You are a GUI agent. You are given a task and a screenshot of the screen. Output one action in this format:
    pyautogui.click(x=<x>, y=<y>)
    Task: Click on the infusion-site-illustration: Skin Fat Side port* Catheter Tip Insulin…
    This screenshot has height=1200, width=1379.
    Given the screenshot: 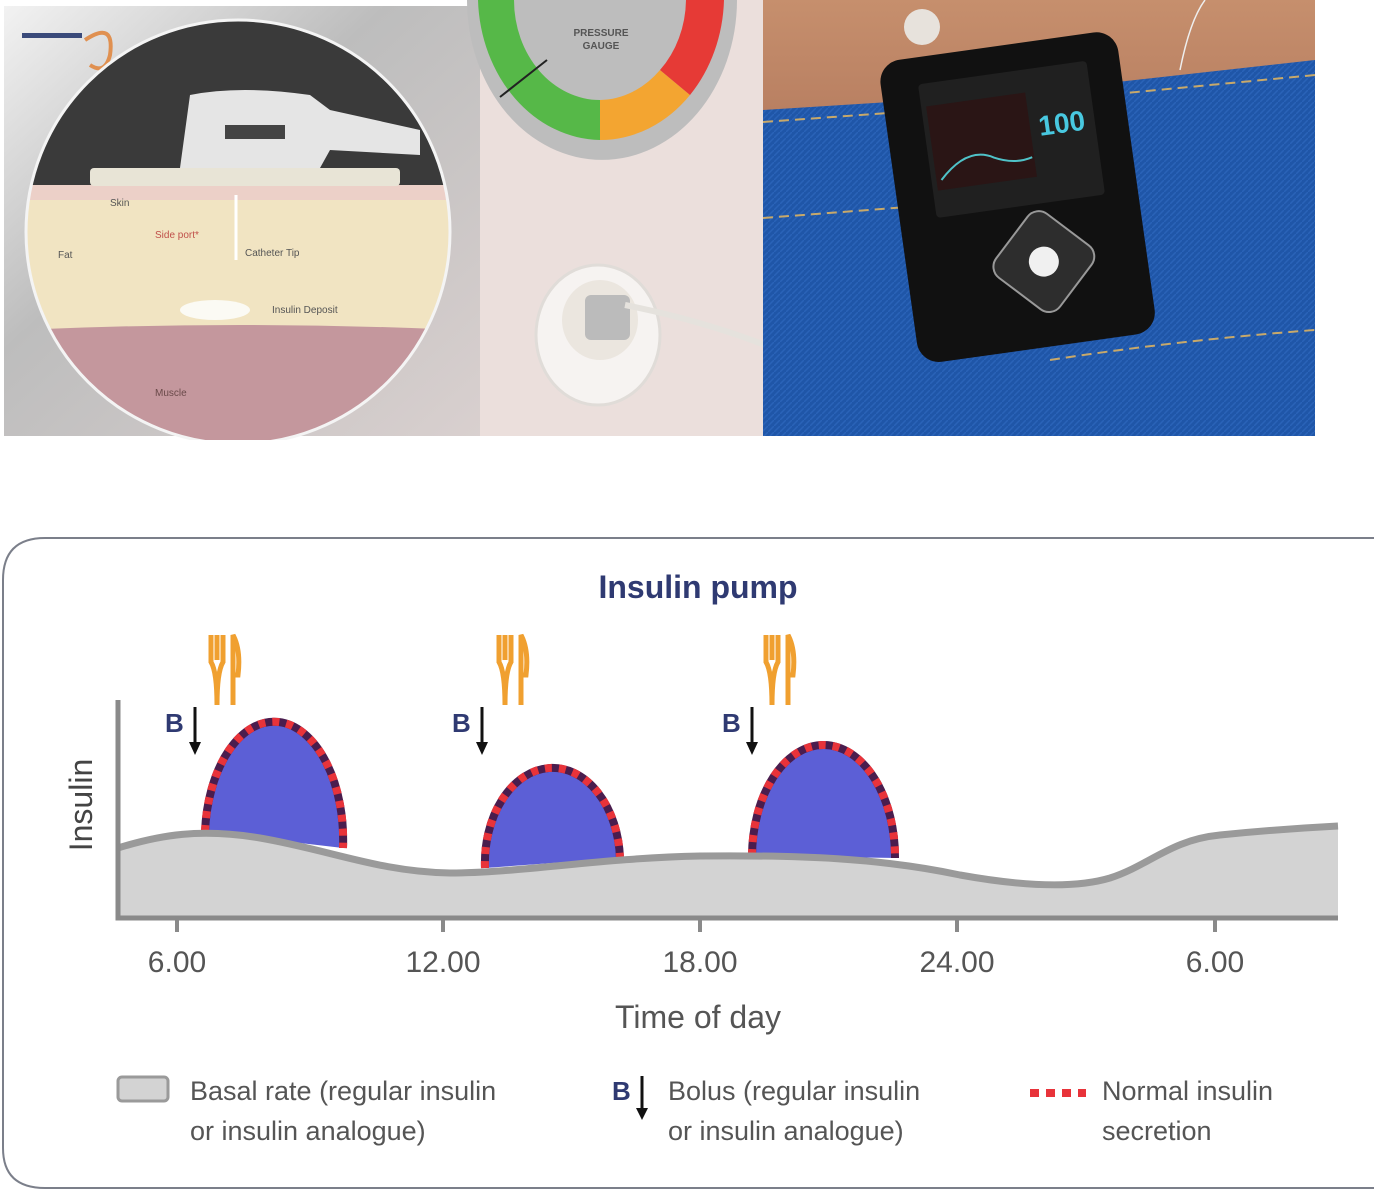 What is the action you would take?
    pyautogui.click(x=243, y=223)
    